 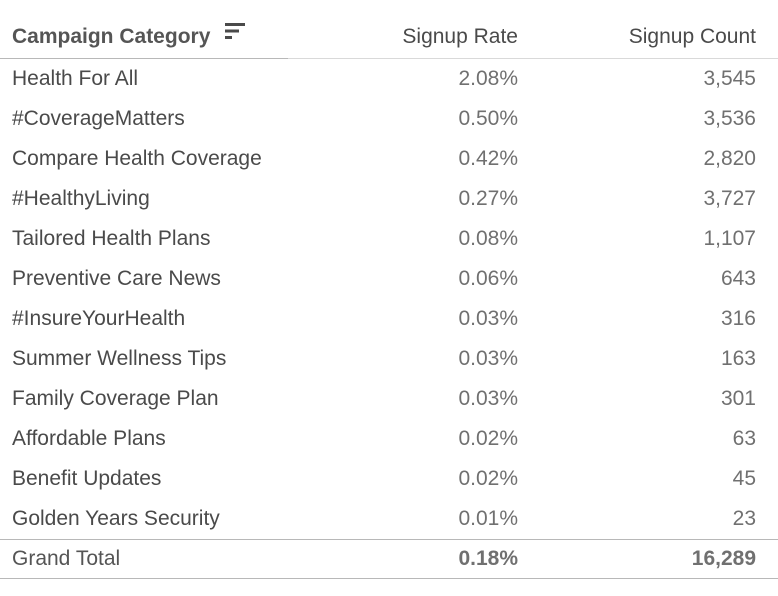 I want to click on campaign-category-cell: Health For All, so click(x=75, y=79).